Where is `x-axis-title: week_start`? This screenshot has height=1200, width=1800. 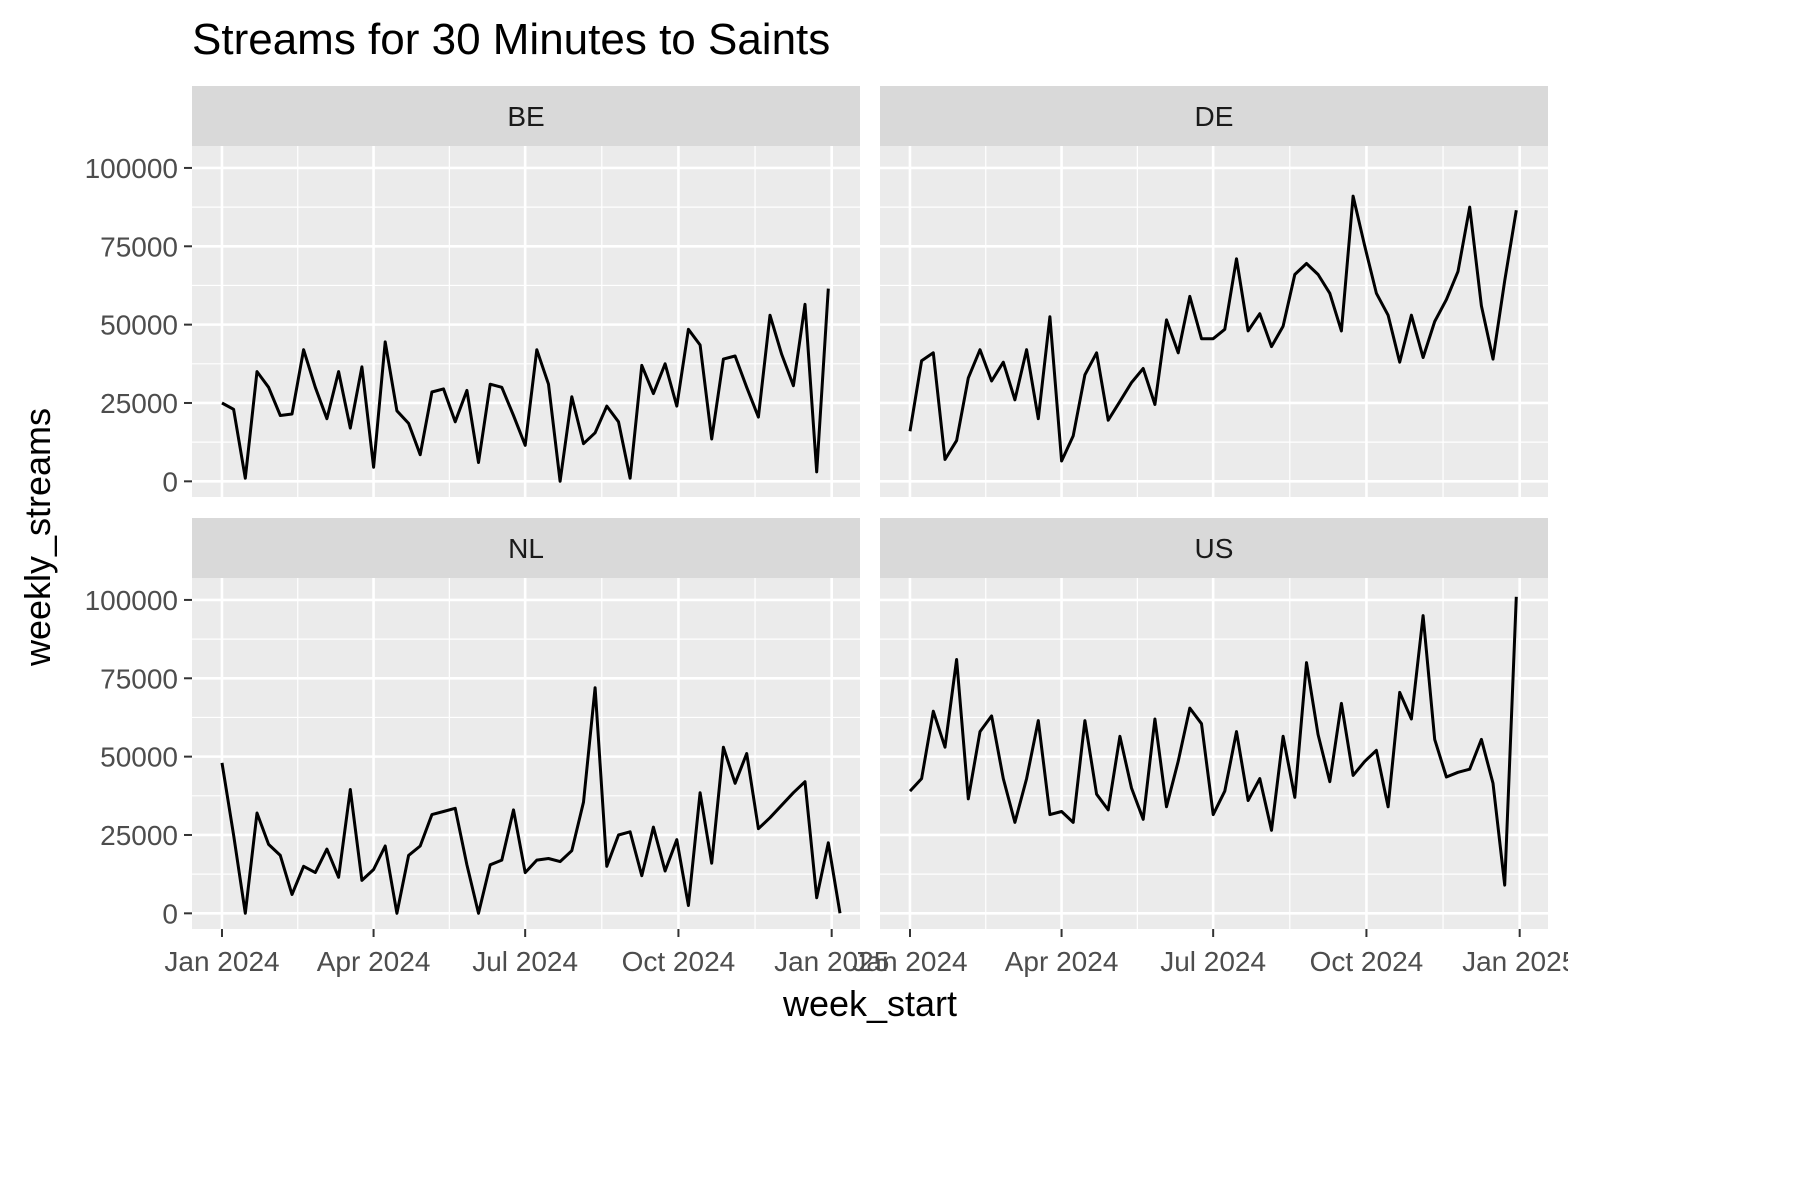 x-axis-title: week_start is located at coordinates (869, 1003).